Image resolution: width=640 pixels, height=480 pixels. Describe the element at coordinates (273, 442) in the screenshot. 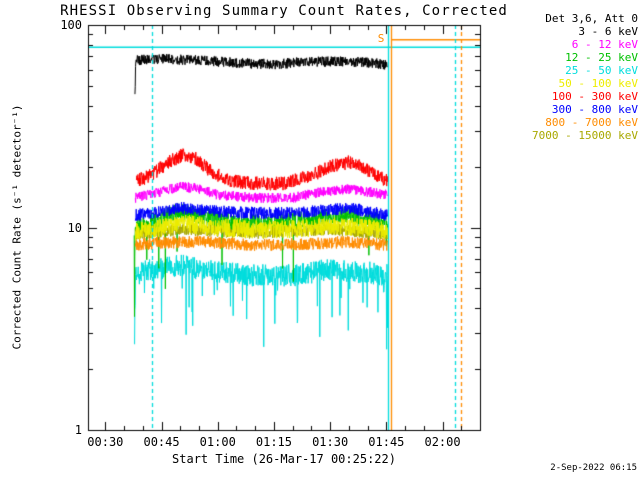

I see `x-tick-label-01:15: 01:15` at that location.